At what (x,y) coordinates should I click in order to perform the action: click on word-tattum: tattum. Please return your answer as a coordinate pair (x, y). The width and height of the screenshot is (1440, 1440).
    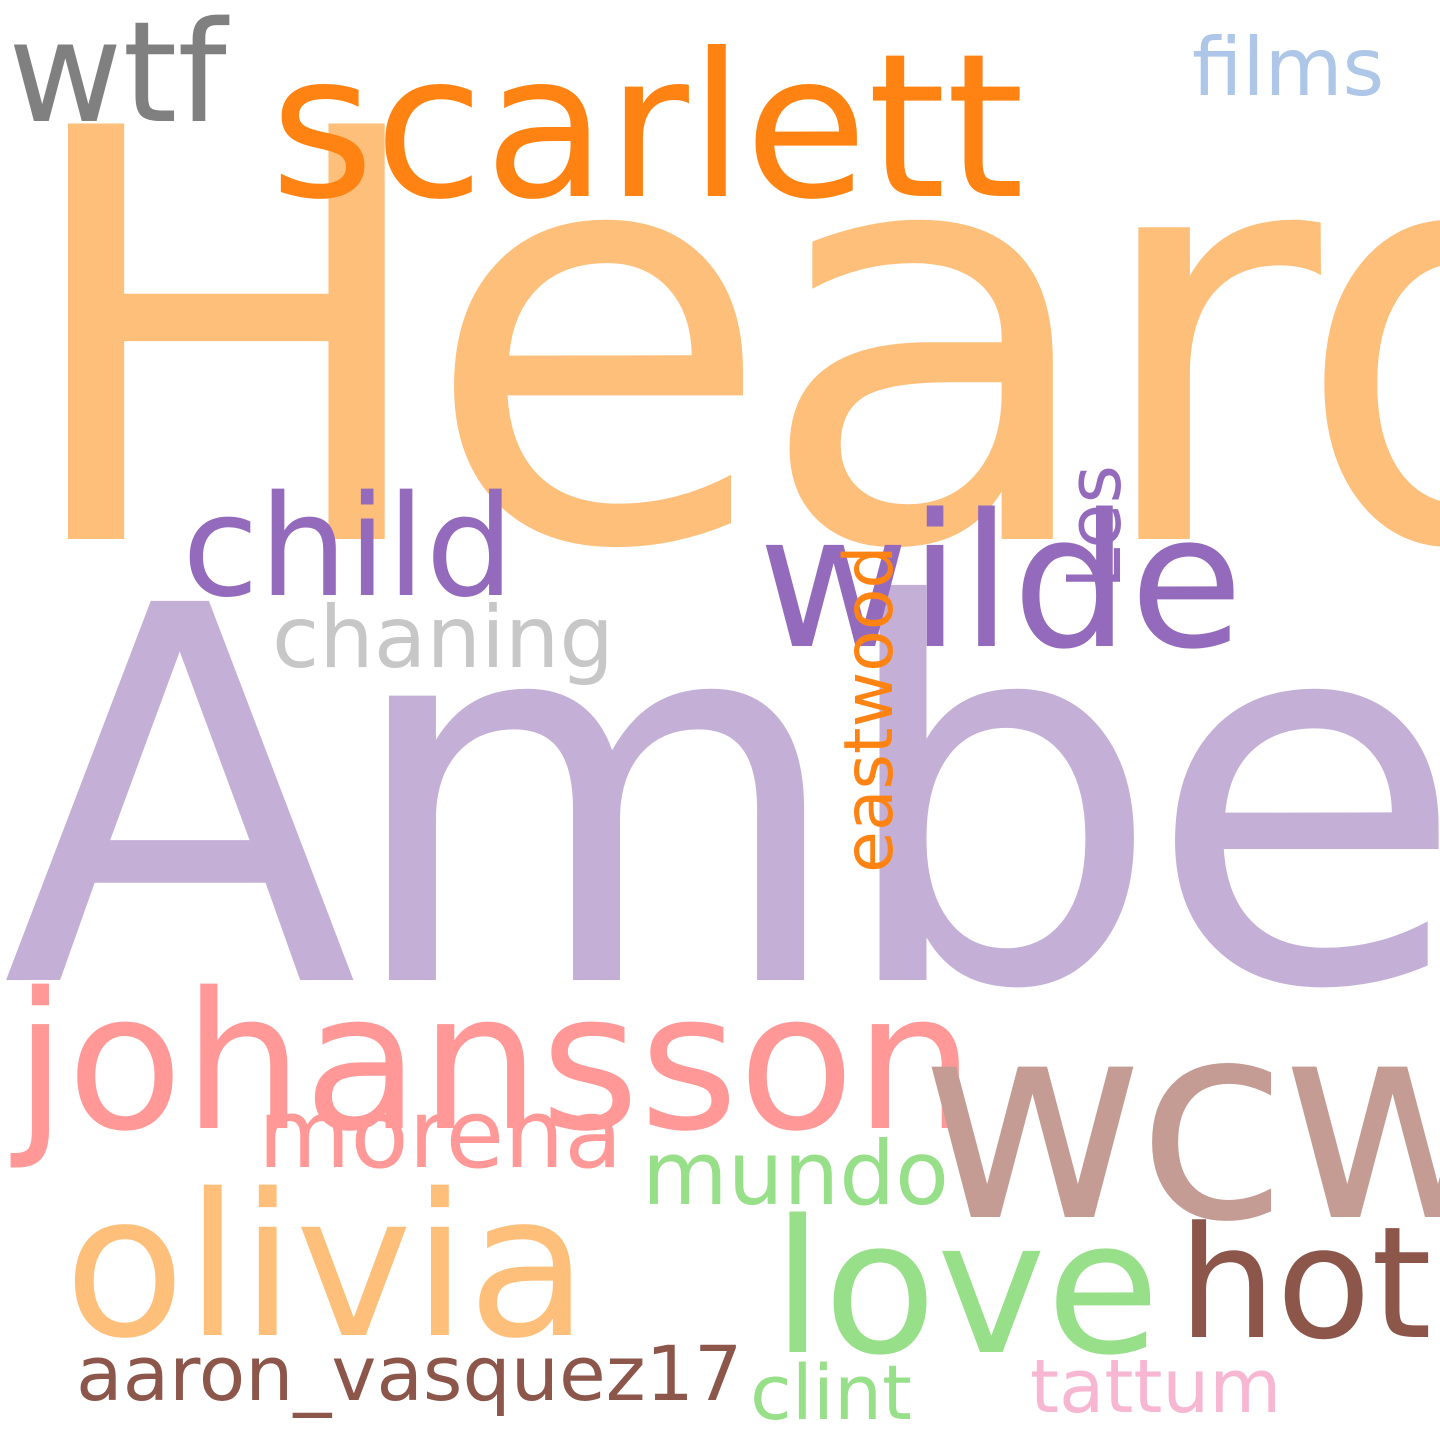
    Looking at the image, I should click on (1156, 1387).